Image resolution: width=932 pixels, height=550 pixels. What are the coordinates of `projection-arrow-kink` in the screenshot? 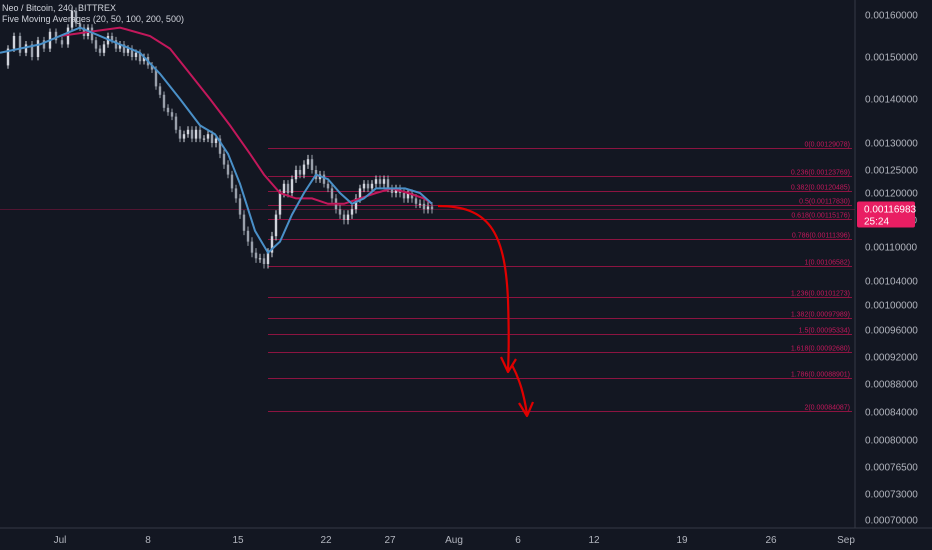 It's located at (508, 365).